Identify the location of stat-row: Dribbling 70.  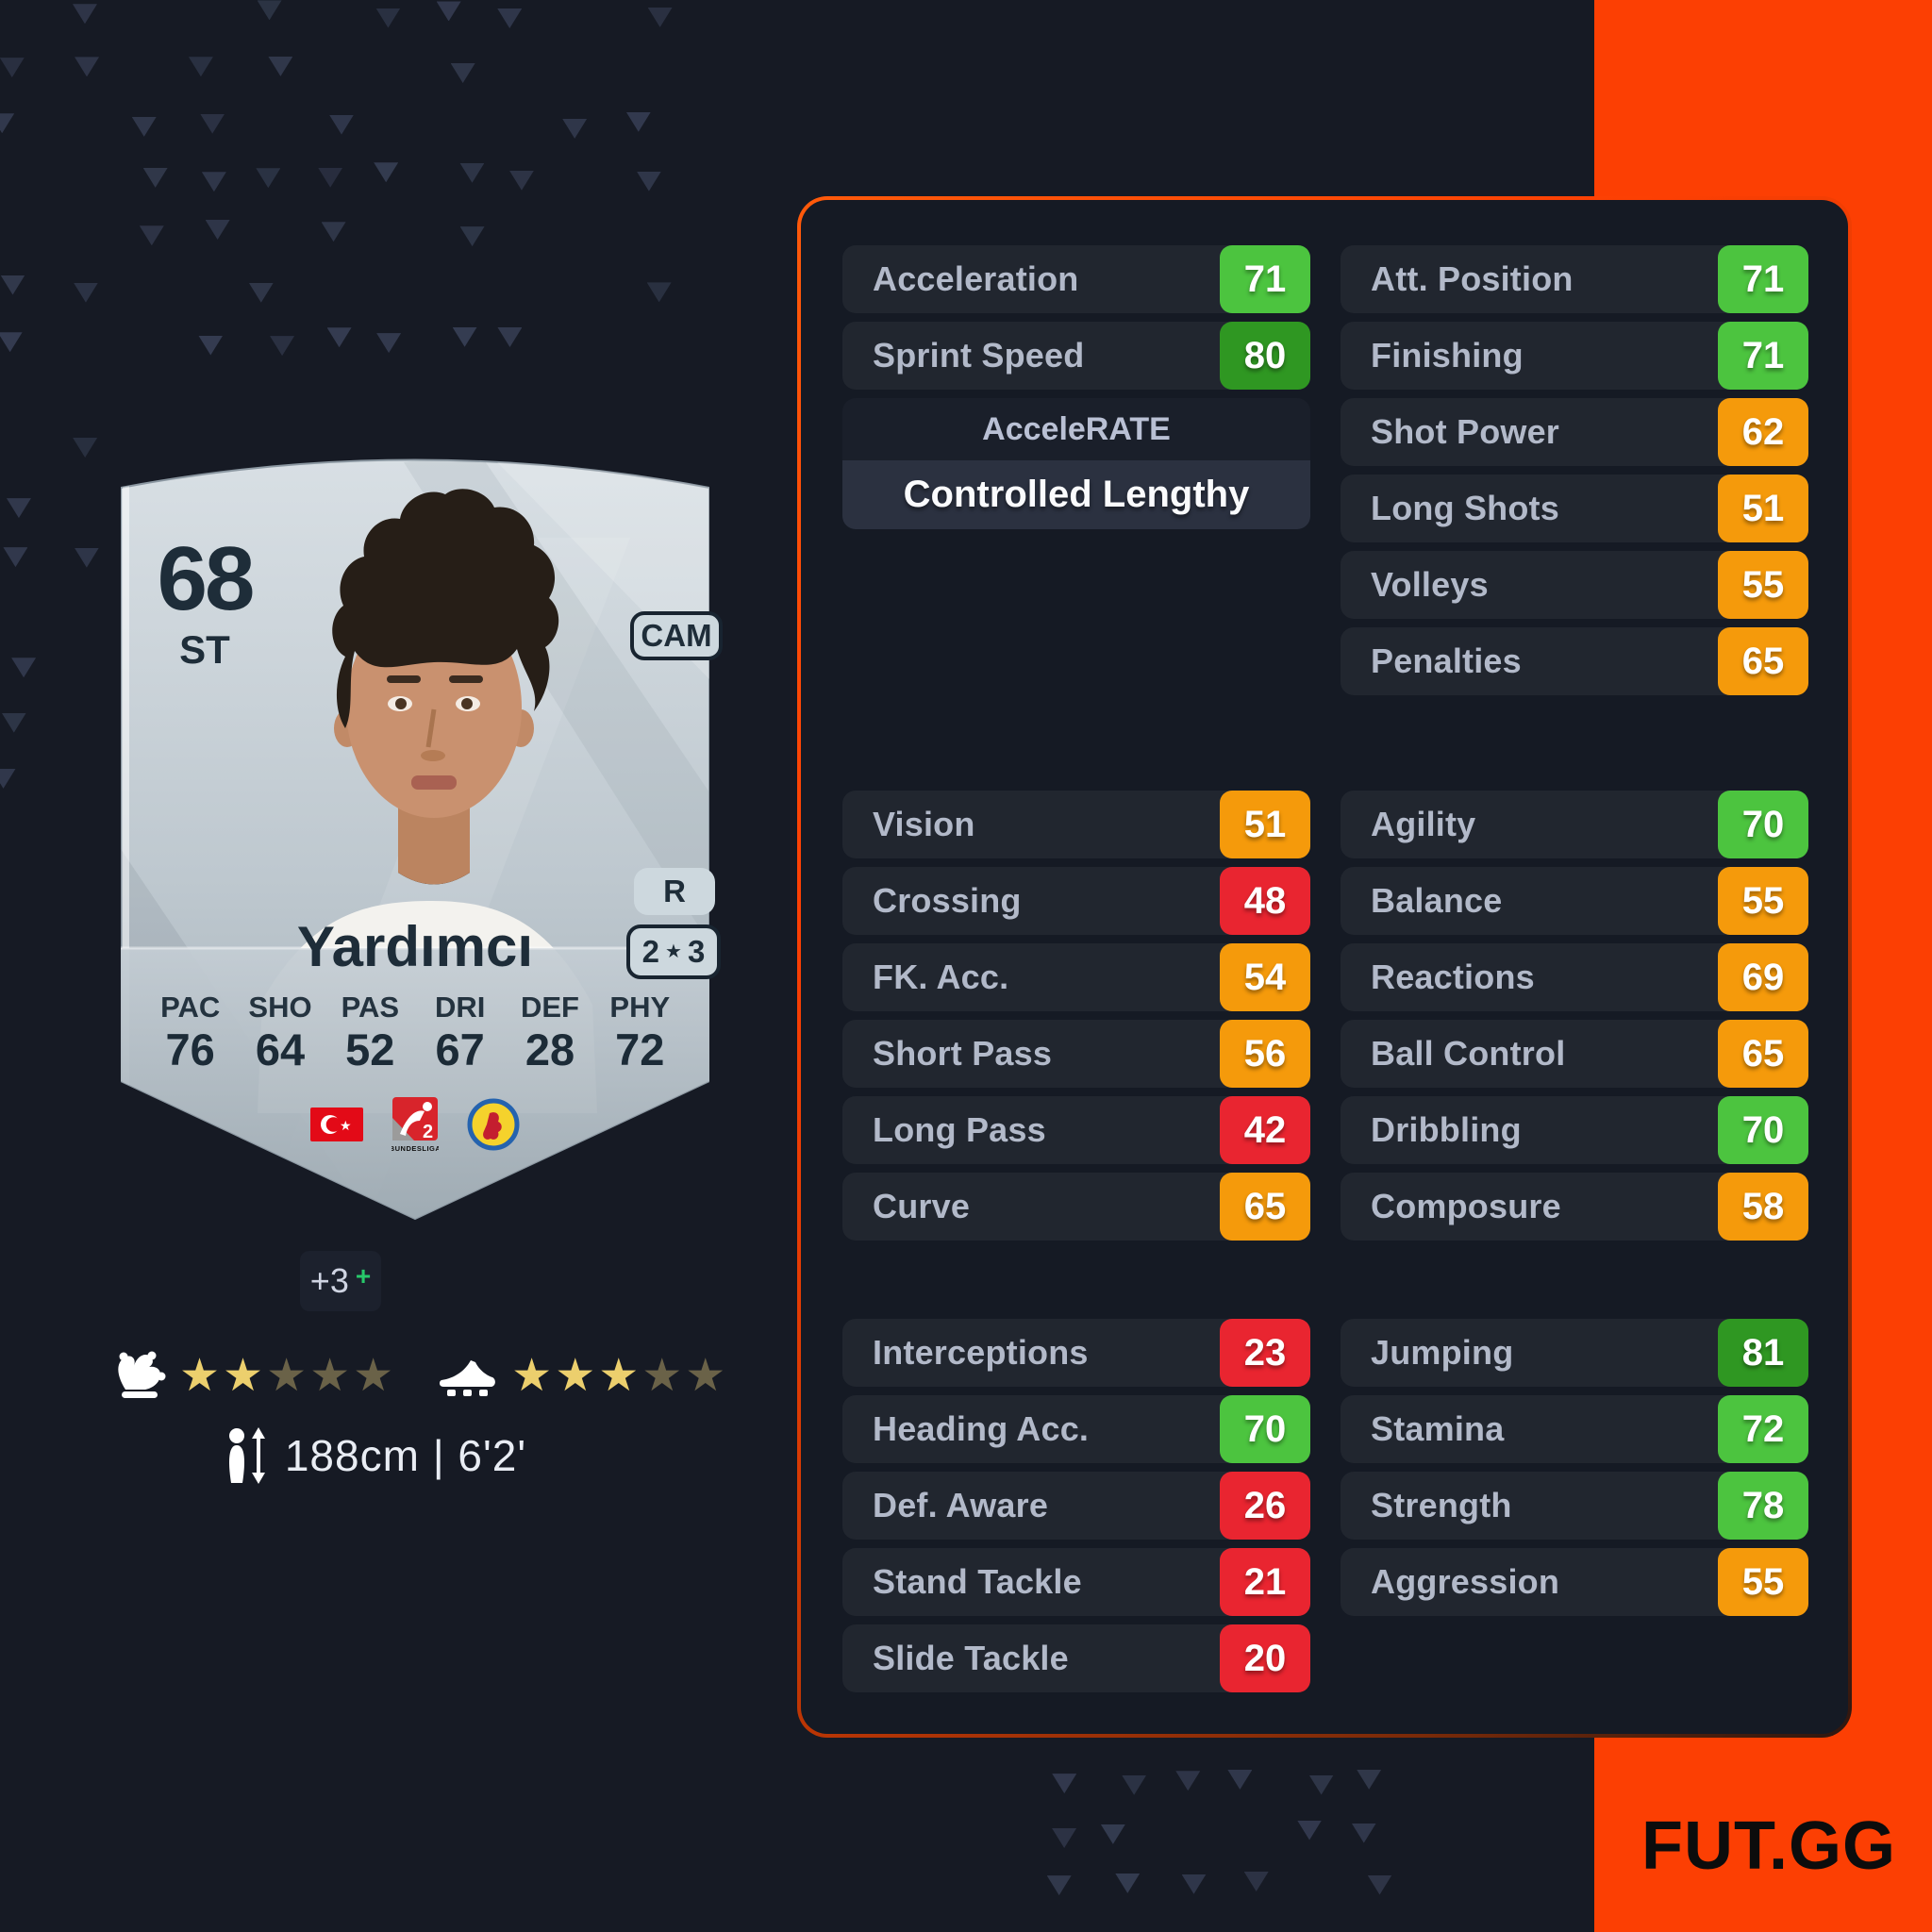
(1574, 1130).